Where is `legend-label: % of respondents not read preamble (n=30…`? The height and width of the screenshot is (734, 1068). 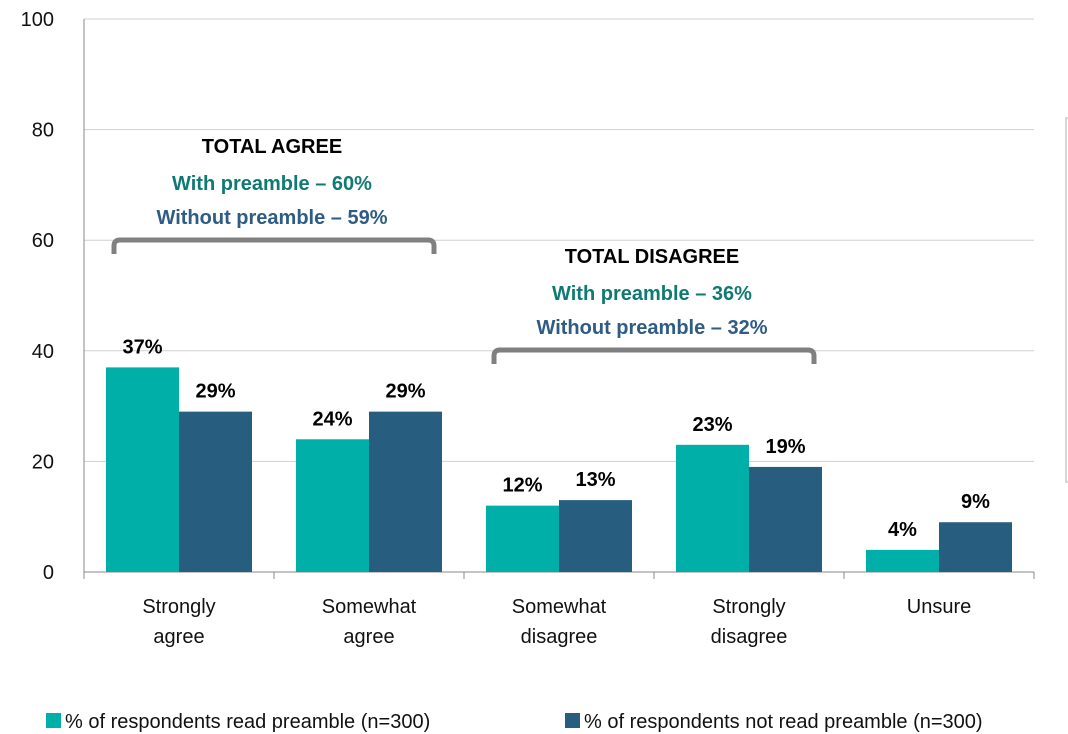 legend-label: % of respondents not read preamble (n=30… is located at coordinates (783, 722).